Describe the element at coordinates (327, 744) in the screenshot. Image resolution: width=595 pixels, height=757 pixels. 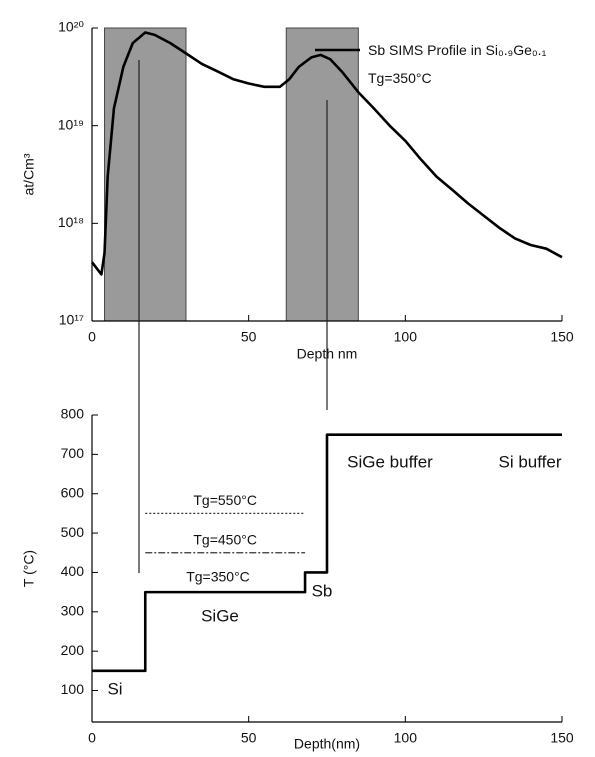
I see `x-axis-label: Depth(nm)` at that location.